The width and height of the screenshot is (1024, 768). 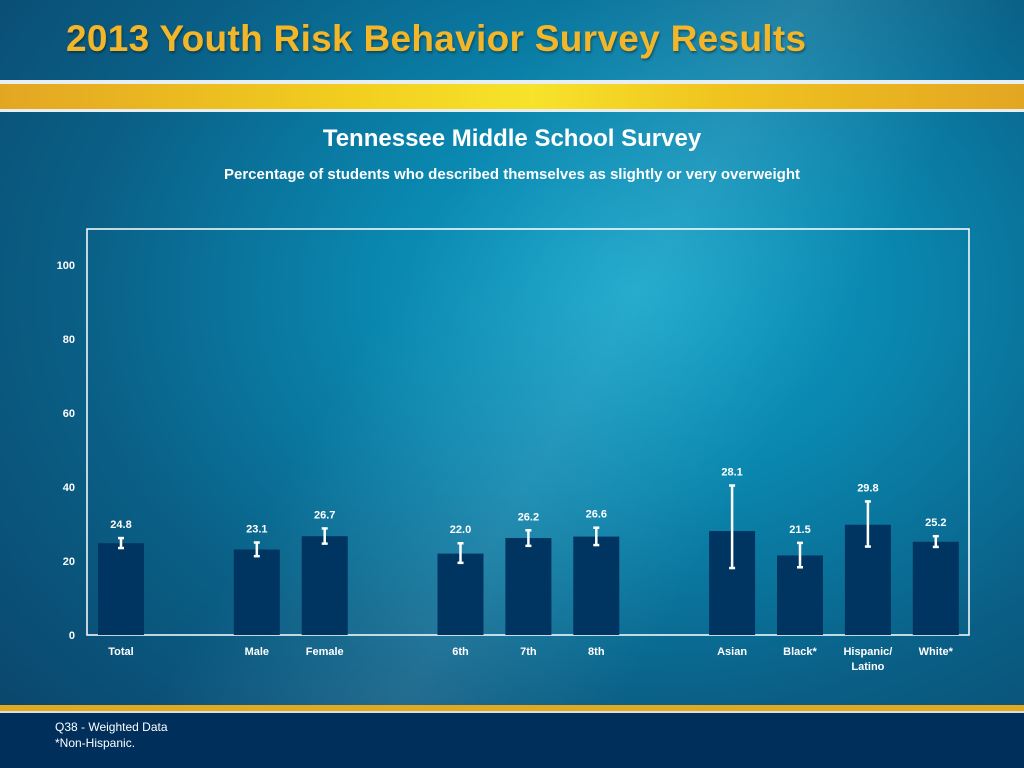 What do you see at coordinates (69, 488) in the screenshot?
I see `y-tick-label: 40` at bounding box center [69, 488].